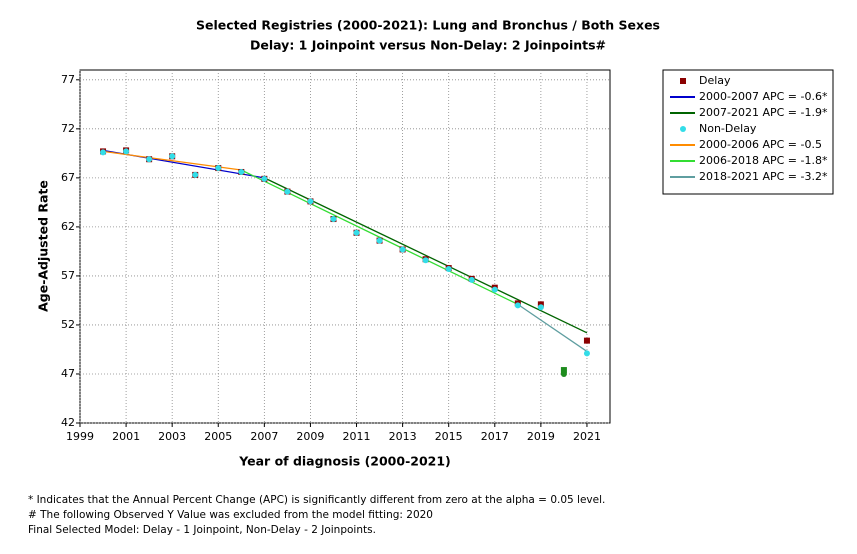 Image resolution: width=857 pixels, height=554 pixels. What do you see at coordinates (763, 112) in the screenshot?
I see `legend-label: 2007-2021 APC = -1.9*` at bounding box center [763, 112].